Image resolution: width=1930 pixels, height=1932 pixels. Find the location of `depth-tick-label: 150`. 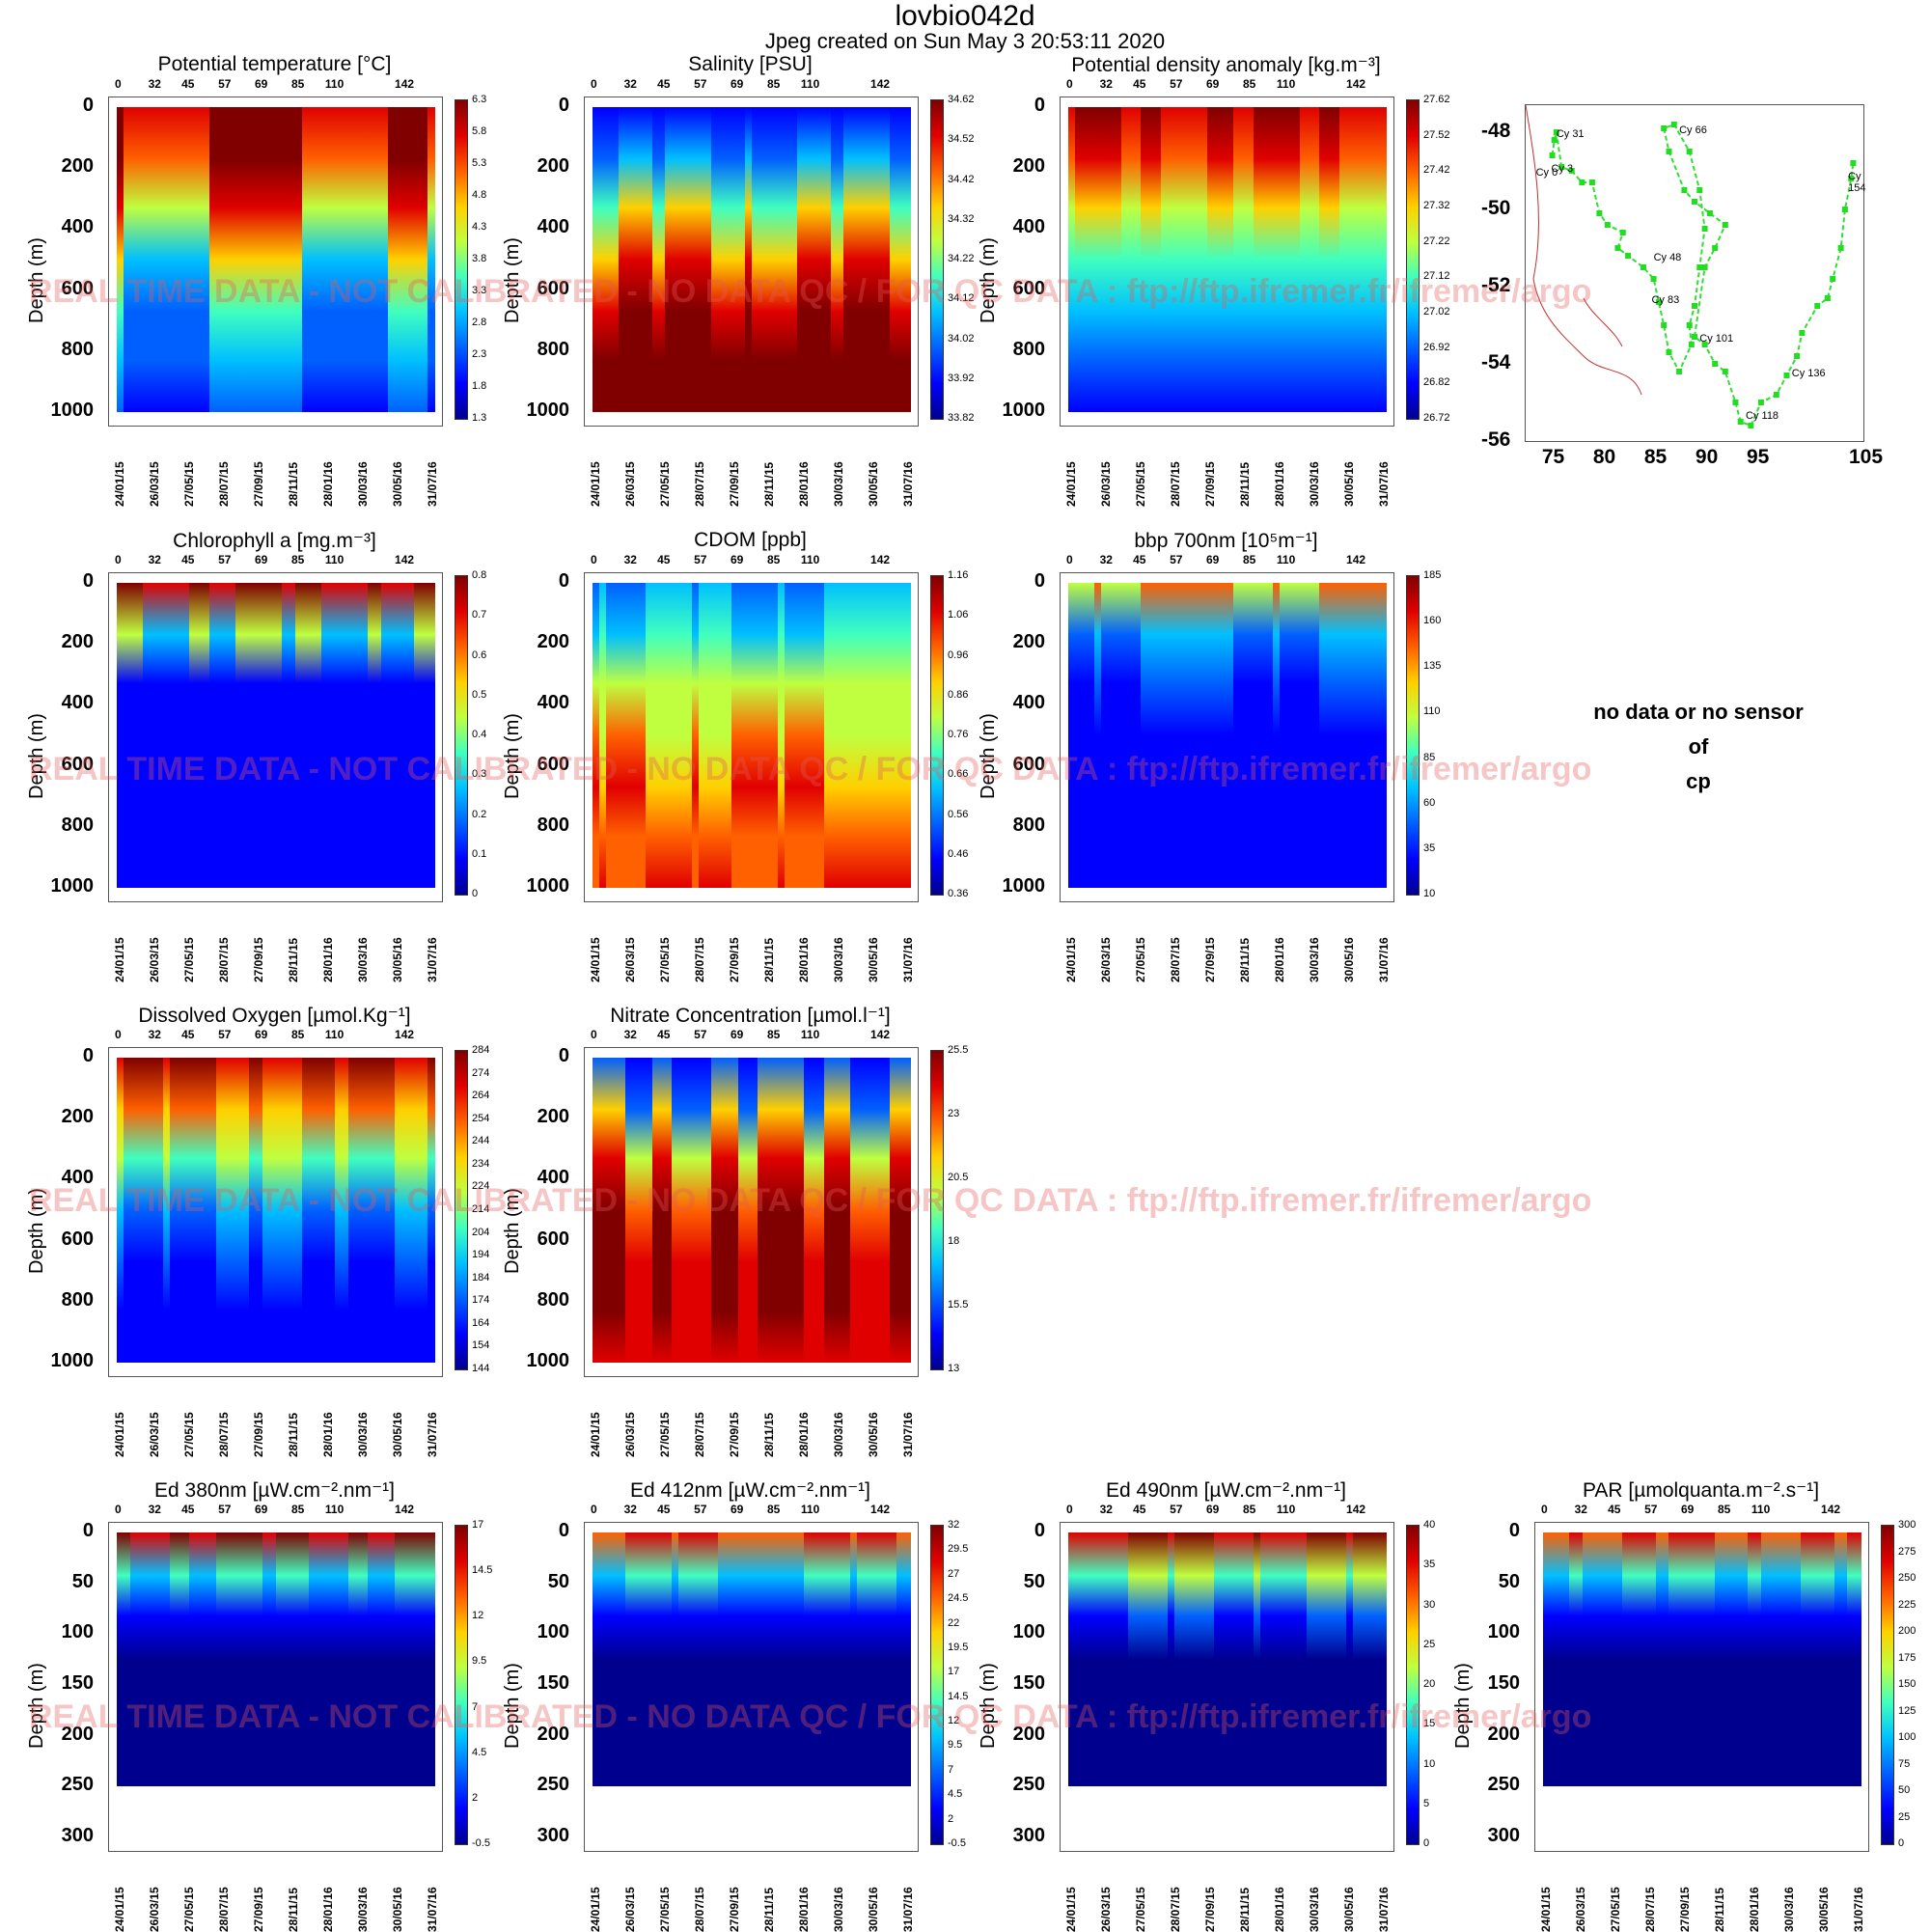

depth-tick-label: 150 is located at coordinates (553, 1683).